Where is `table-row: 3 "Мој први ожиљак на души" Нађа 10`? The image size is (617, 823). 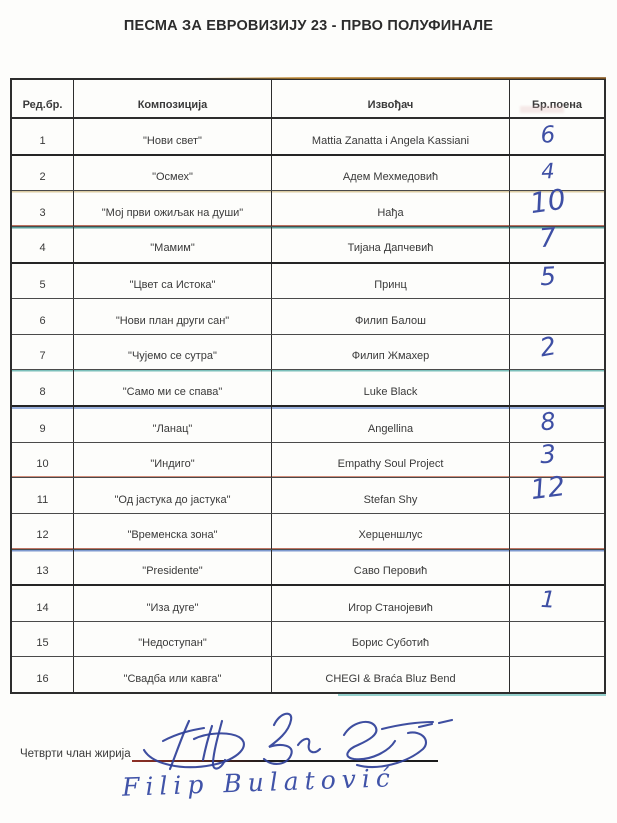
table-row: 3 "Мој први ожиљак на души" Нађа 10 is located at coordinates (308, 204).